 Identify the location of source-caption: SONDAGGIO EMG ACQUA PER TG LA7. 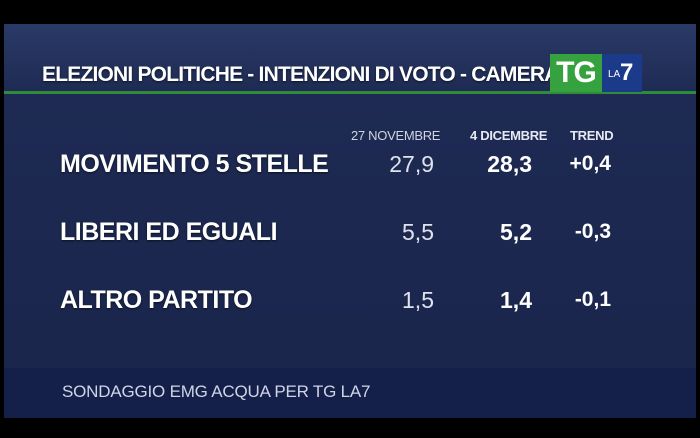
(216, 391).